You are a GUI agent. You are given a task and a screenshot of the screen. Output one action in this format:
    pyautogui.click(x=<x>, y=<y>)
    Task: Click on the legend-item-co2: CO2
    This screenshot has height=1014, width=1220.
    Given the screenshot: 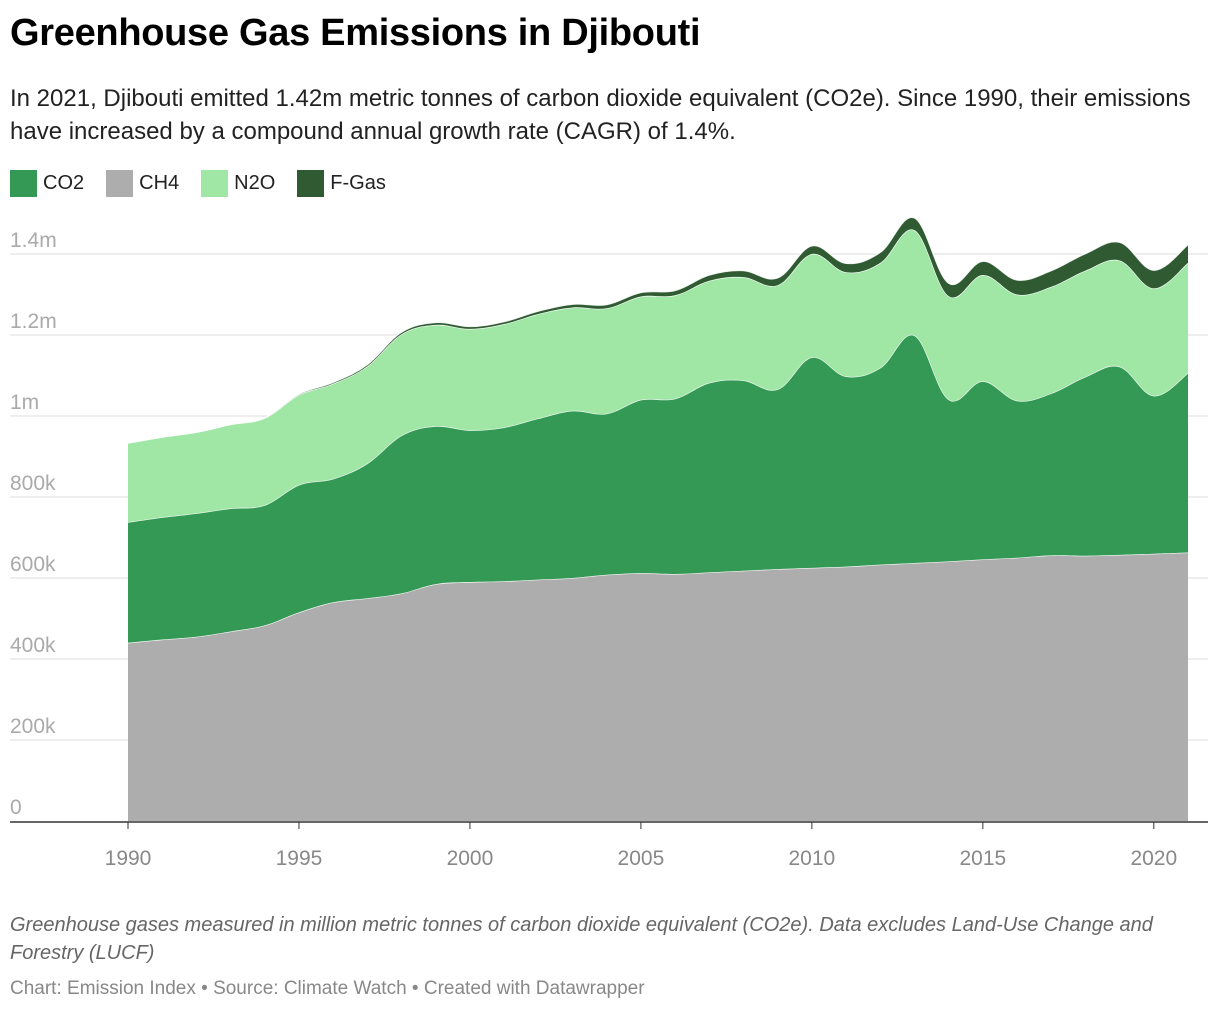 What is the action you would take?
    pyautogui.click(x=47, y=183)
    